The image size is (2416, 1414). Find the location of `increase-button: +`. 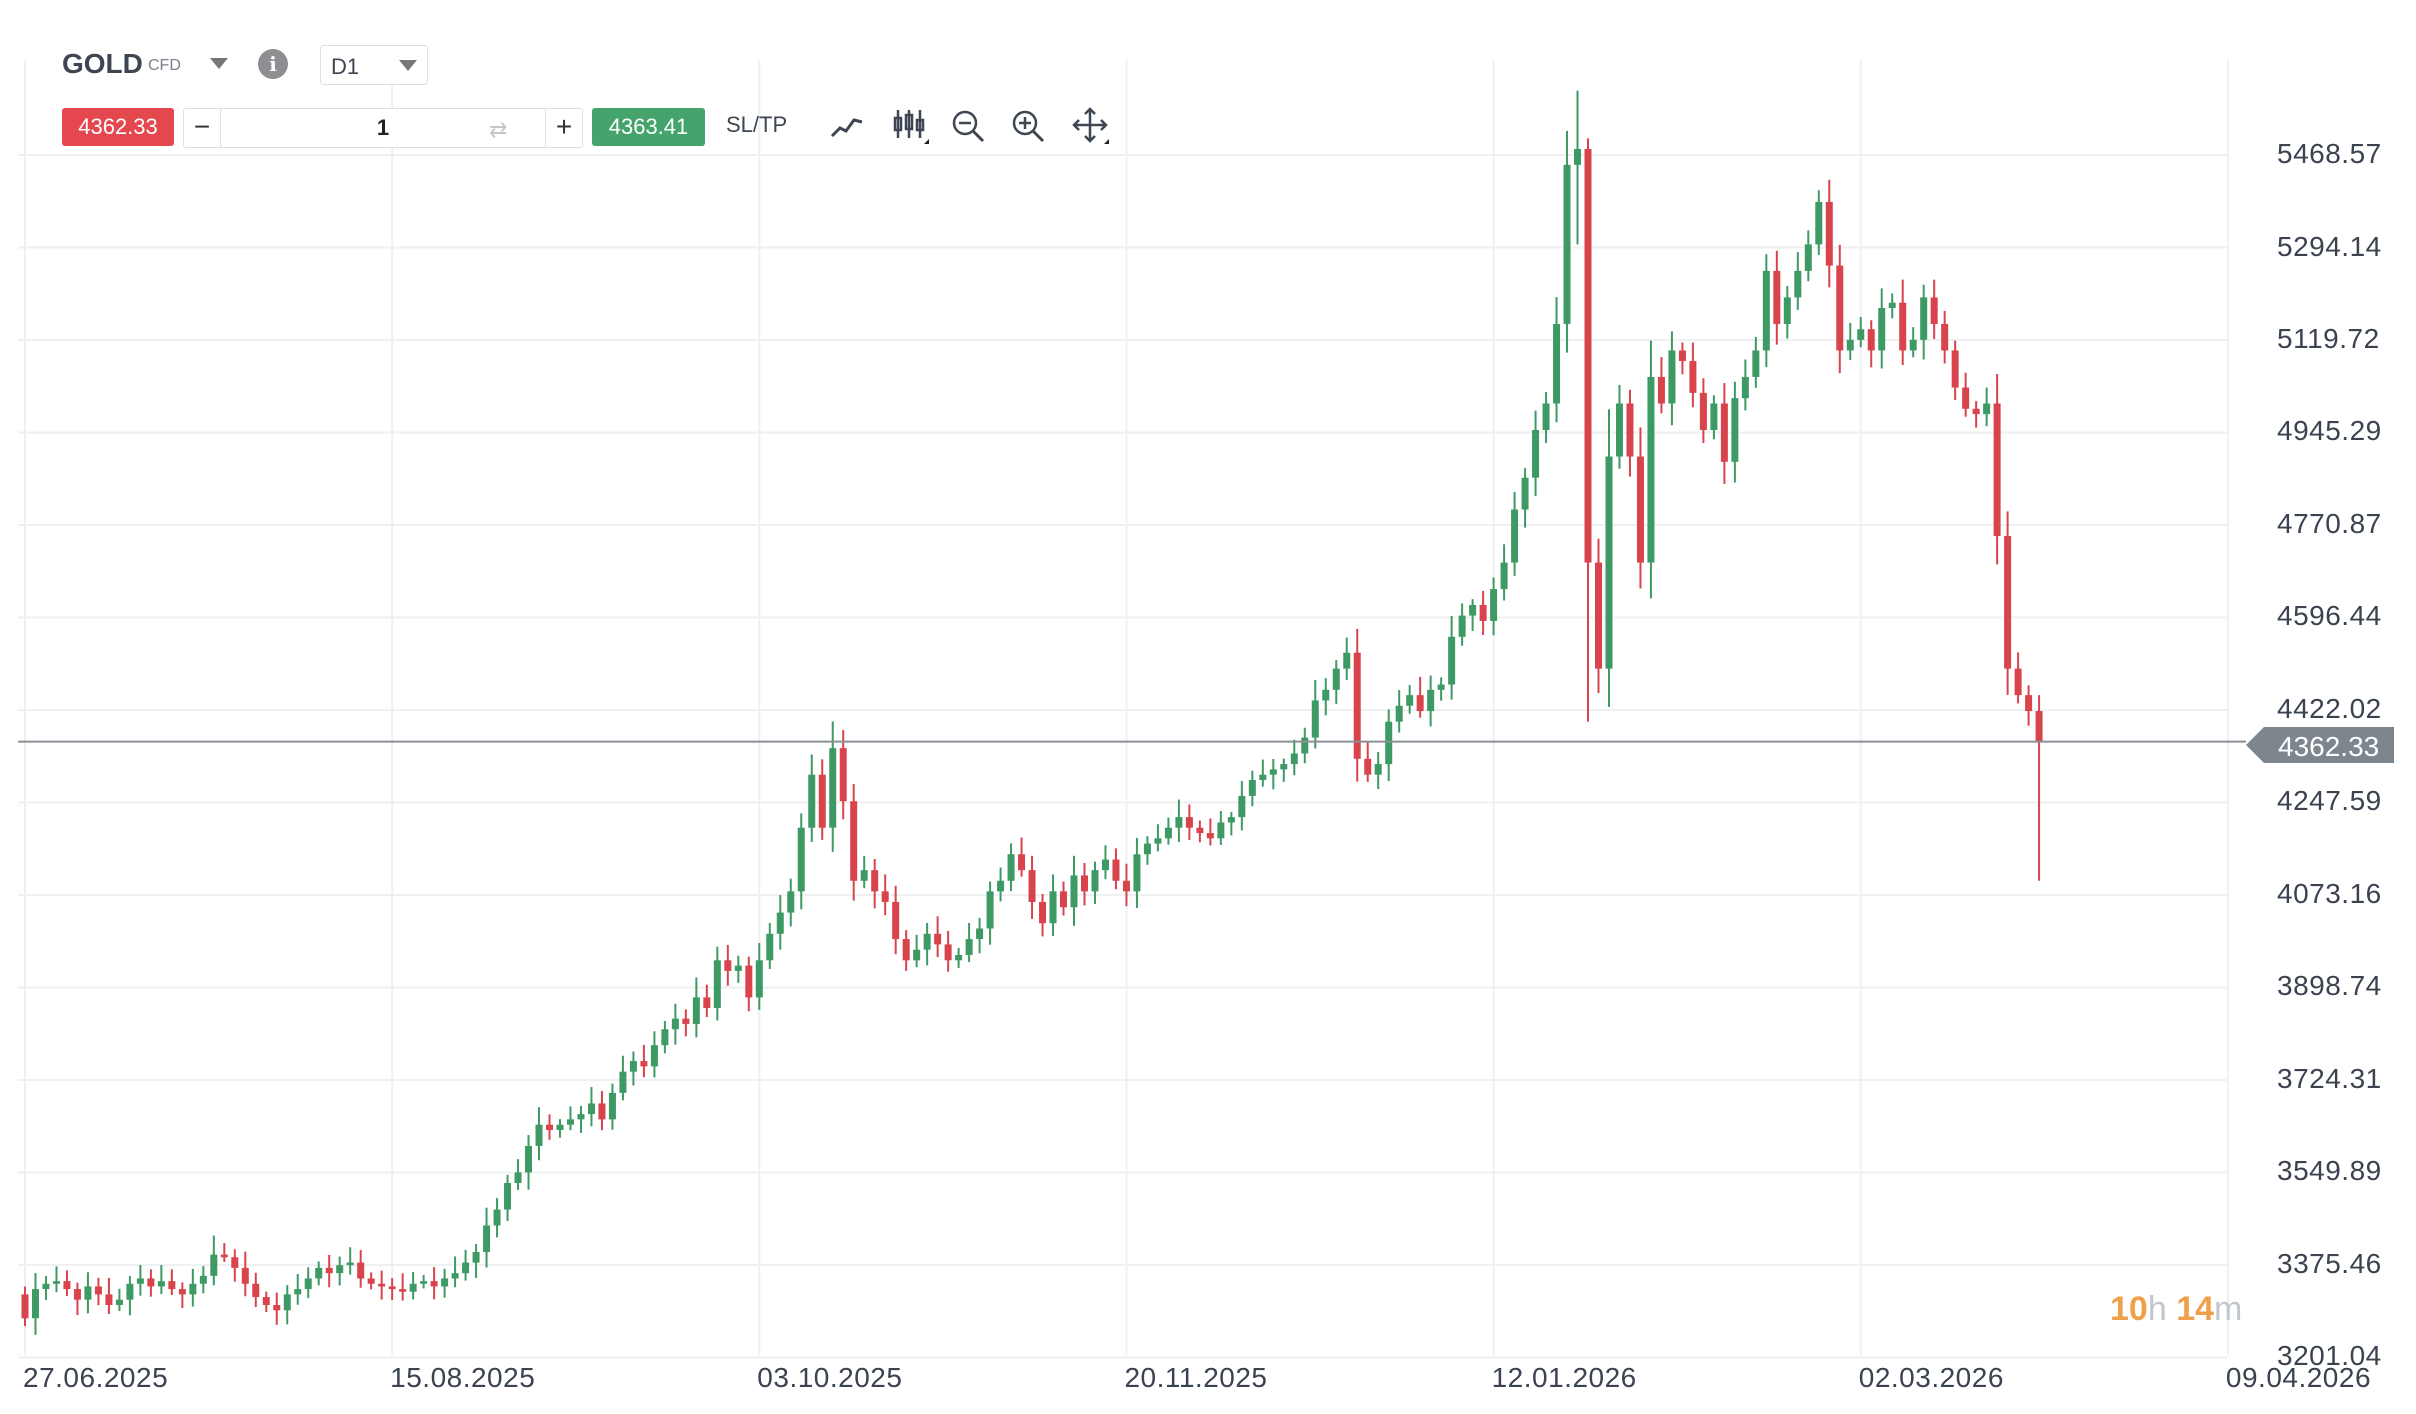

increase-button: + is located at coordinates (563, 128).